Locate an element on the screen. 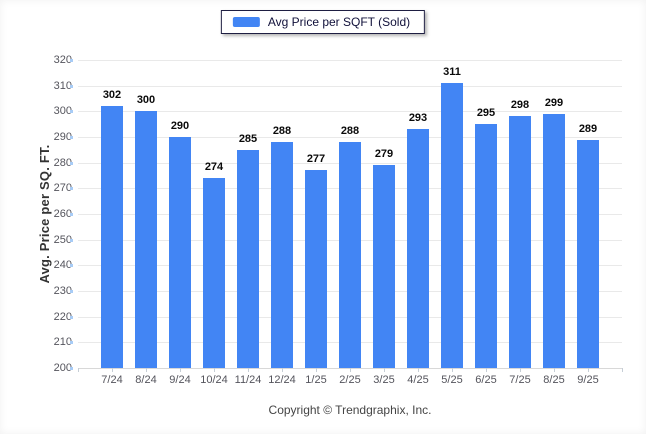 The height and width of the screenshot is (434, 646). legend: Avg Price per SQFT (Sold) is located at coordinates (323, 22).